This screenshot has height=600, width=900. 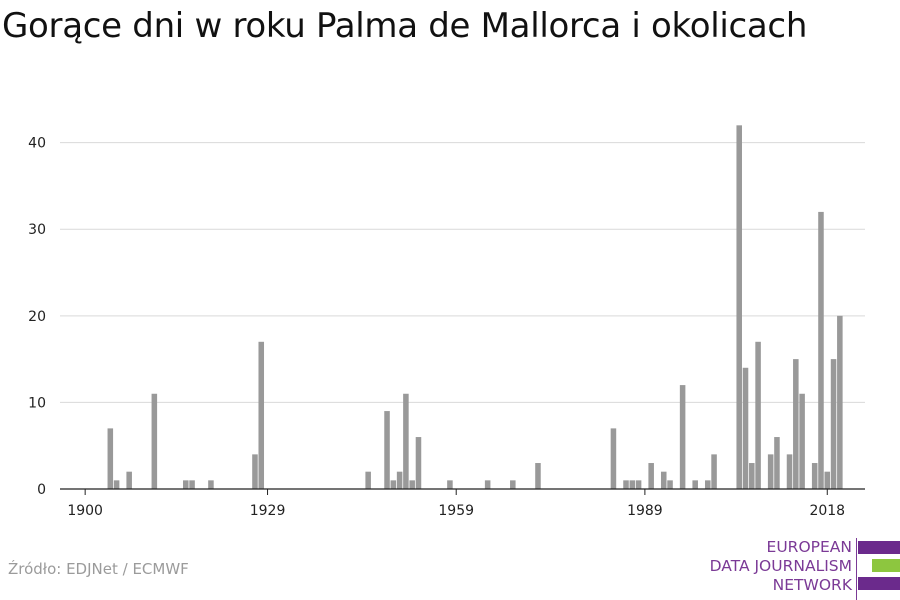 I want to click on y-tick-label: 10, so click(x=37, y=403).